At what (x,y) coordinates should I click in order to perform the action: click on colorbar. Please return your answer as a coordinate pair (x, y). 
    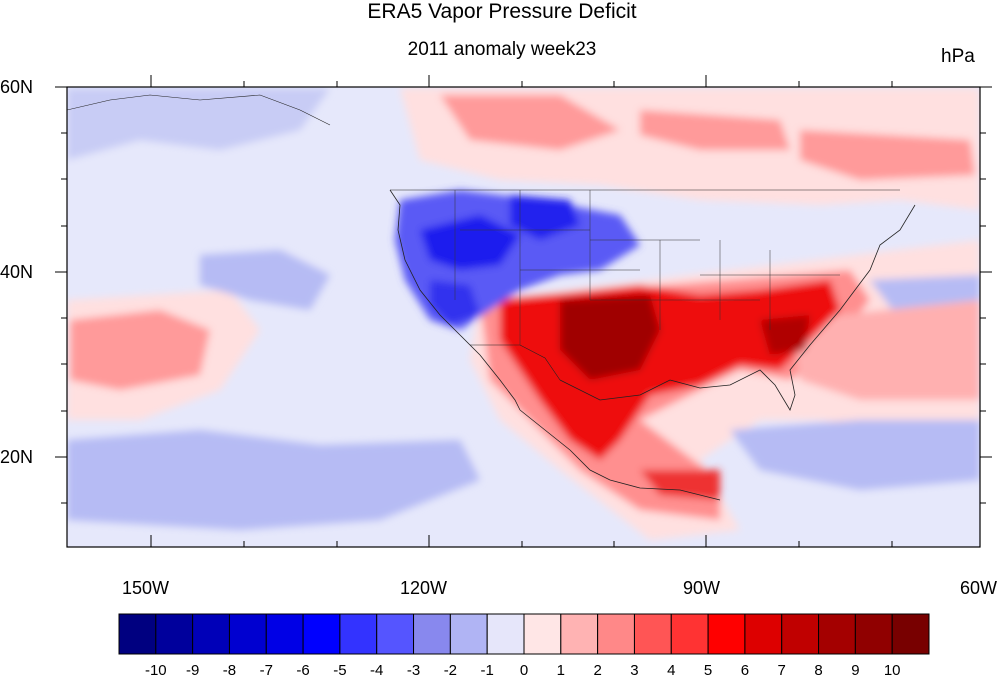
    Looking at the image, I should click on (524, 634).